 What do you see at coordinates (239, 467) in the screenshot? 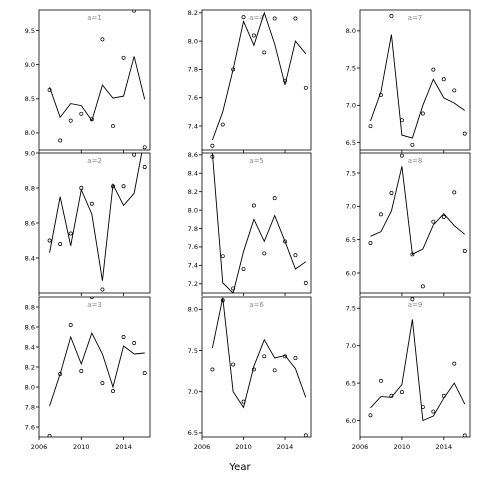
I see `x-axis-label: Year` at bounding box center [239, 467].